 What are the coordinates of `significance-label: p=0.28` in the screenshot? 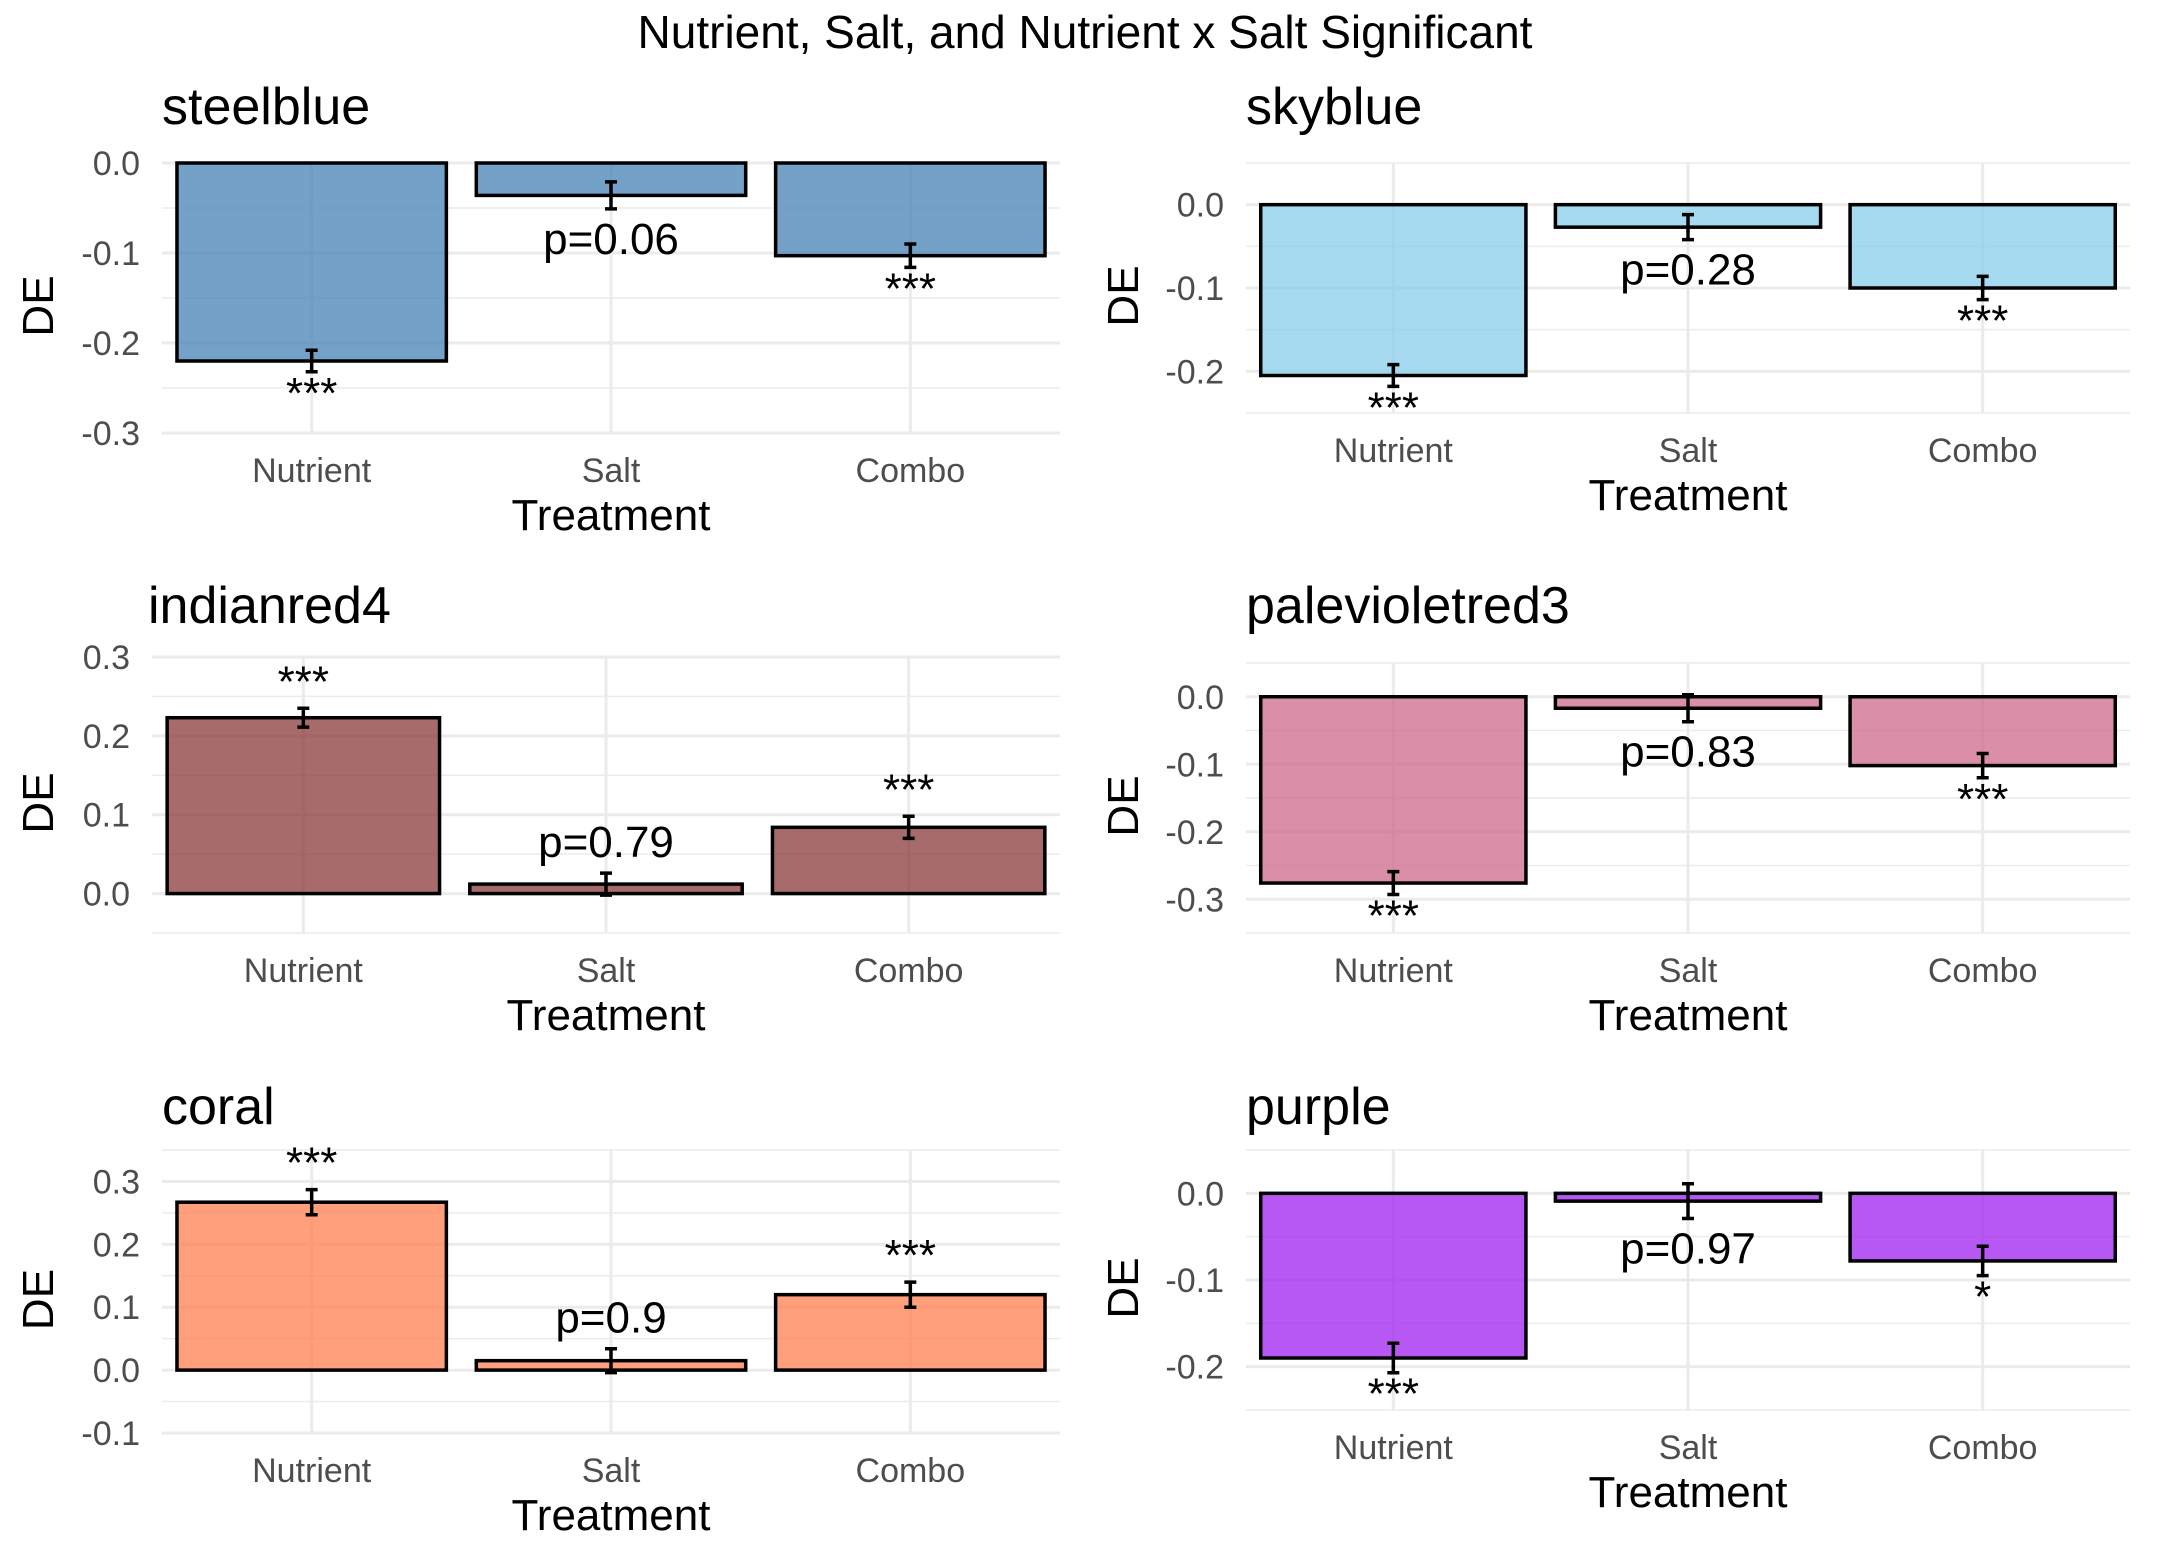 It's located at (1688, 270).